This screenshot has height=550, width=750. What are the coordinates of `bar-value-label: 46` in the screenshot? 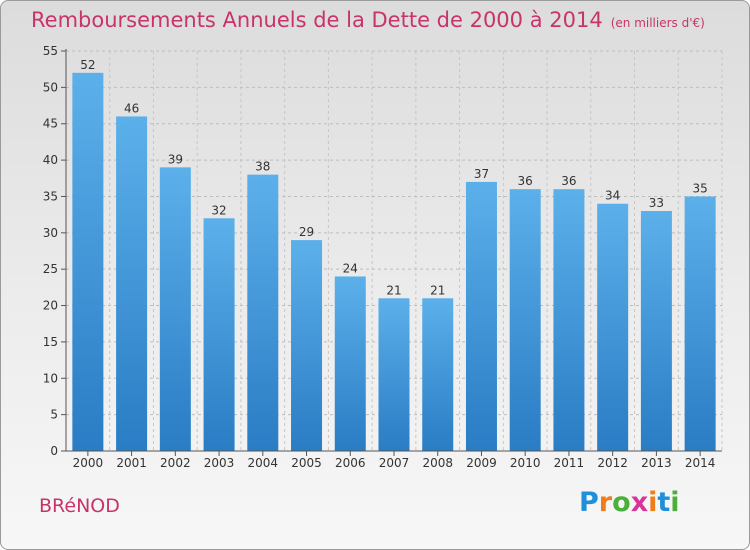 It's located at (131, 108).